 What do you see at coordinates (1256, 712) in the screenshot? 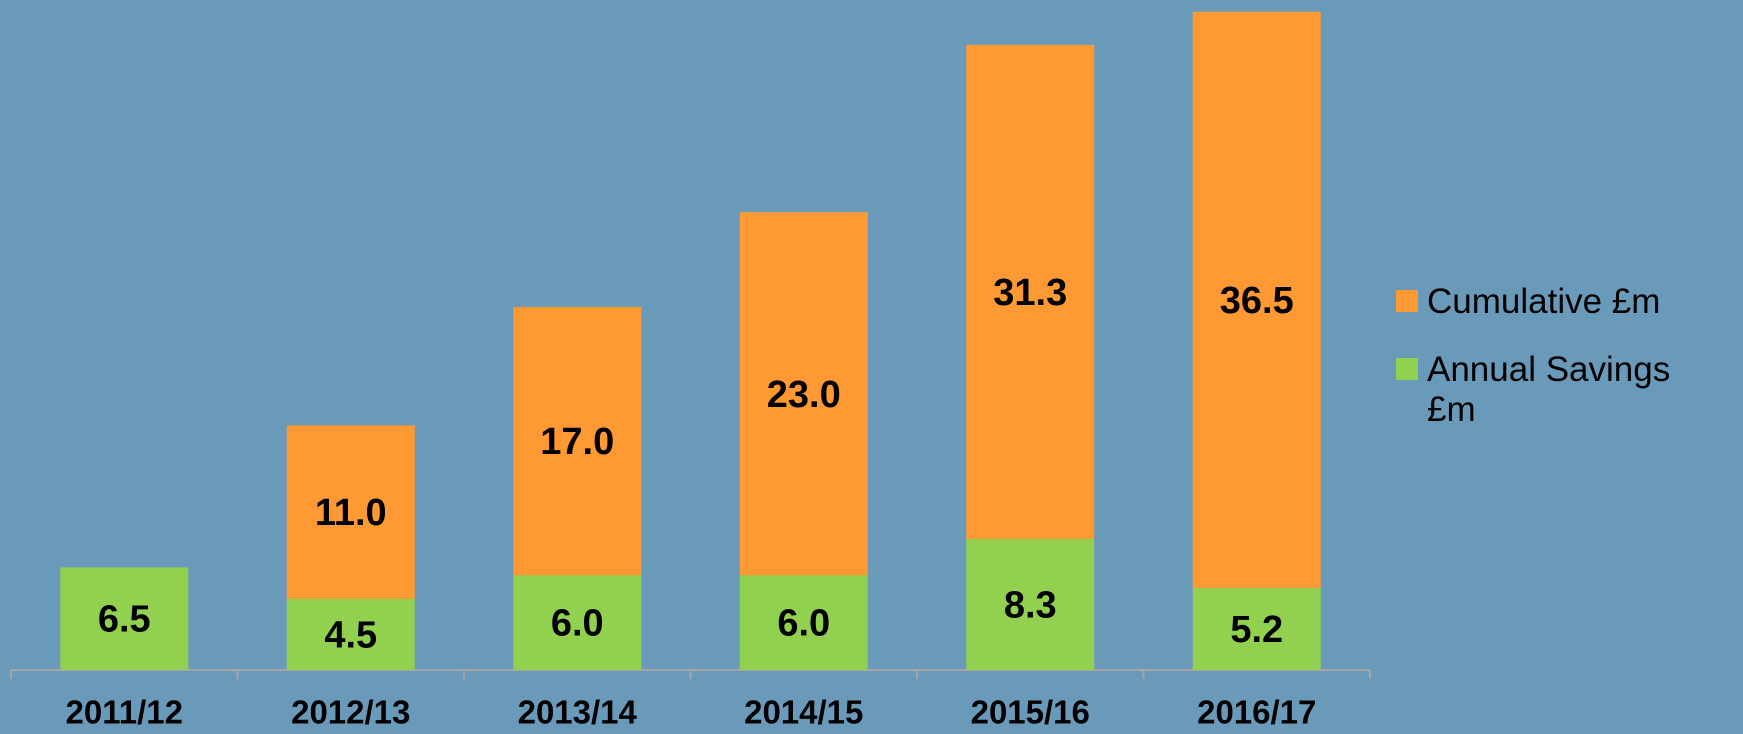
I see `x-tick-label: 2016/17` at bounding box center [1256, 712].